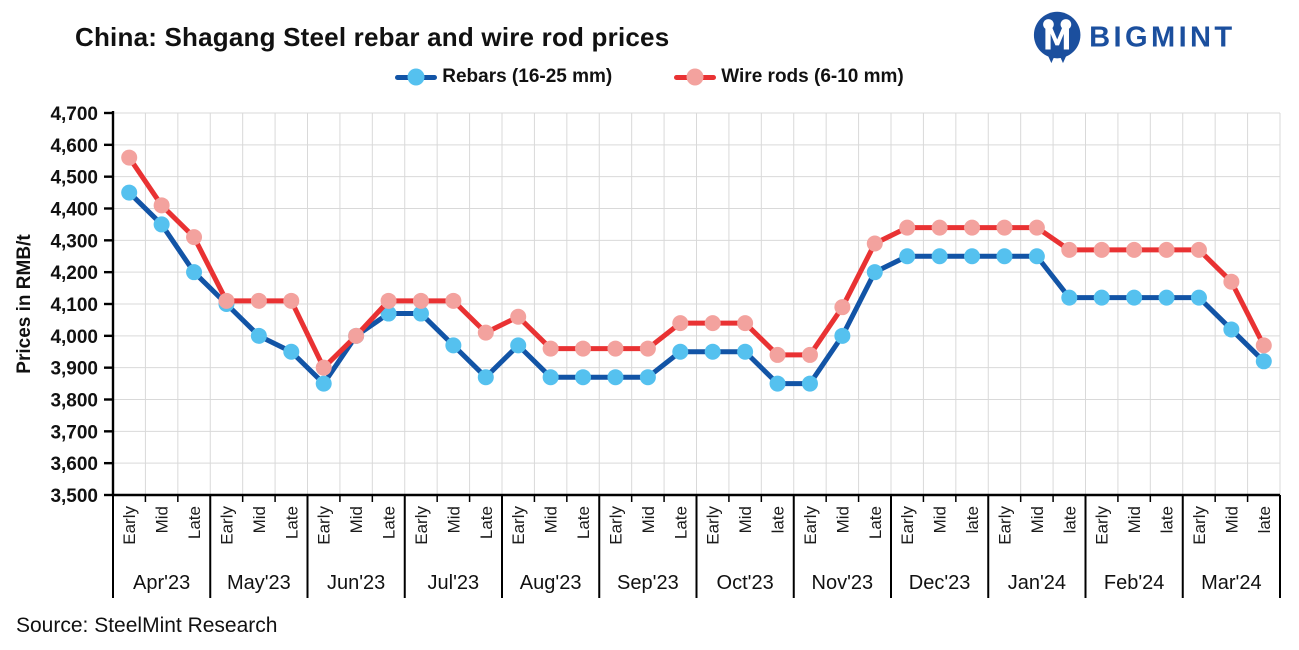  I want to click on y-tick-label: 3,900, so click(74, 369).